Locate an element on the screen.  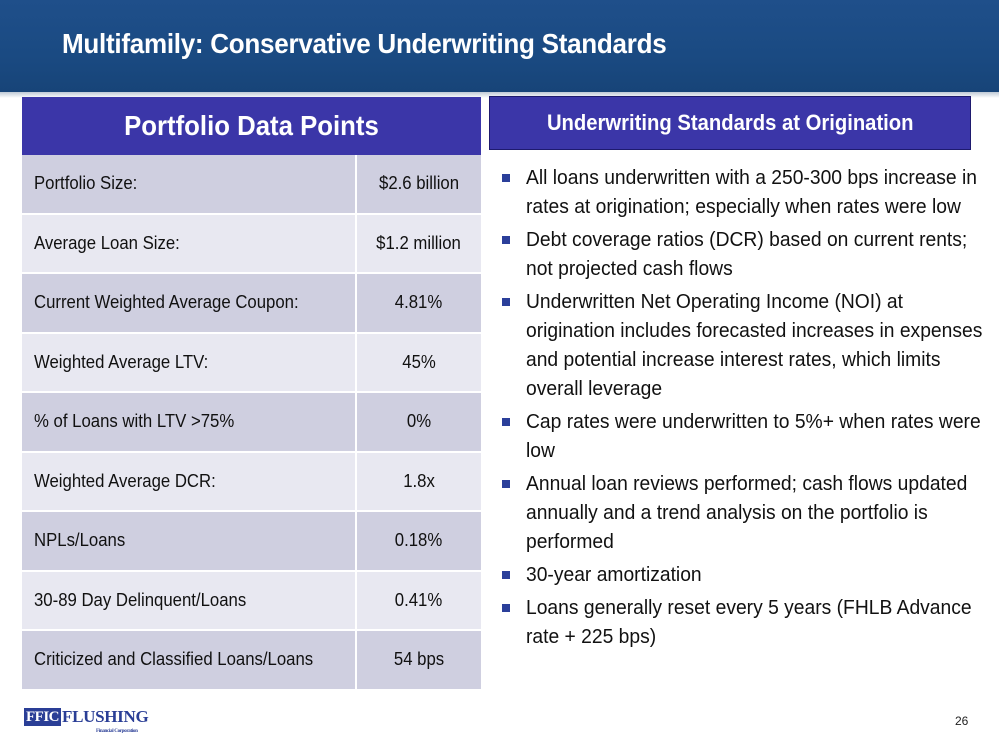
row-value-cell: 0.41% is located at coordinates (418, 600).